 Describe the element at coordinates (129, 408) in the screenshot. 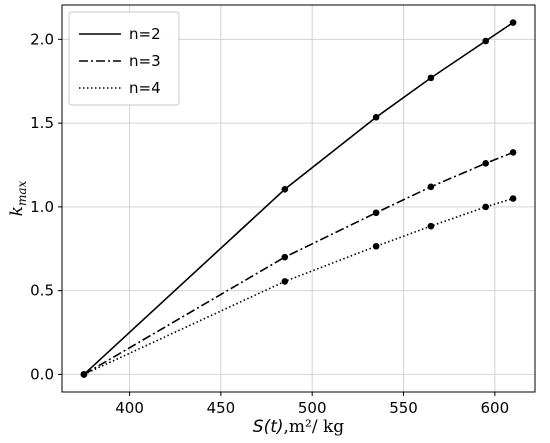

I see `x-tick-label: 400` at that location.